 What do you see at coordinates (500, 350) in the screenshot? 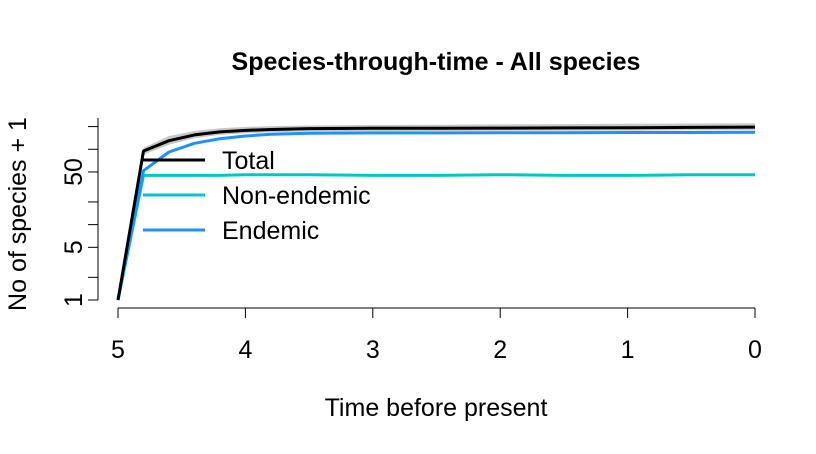
I see `x-tick-label: 2` at bounding box center [500, 350].